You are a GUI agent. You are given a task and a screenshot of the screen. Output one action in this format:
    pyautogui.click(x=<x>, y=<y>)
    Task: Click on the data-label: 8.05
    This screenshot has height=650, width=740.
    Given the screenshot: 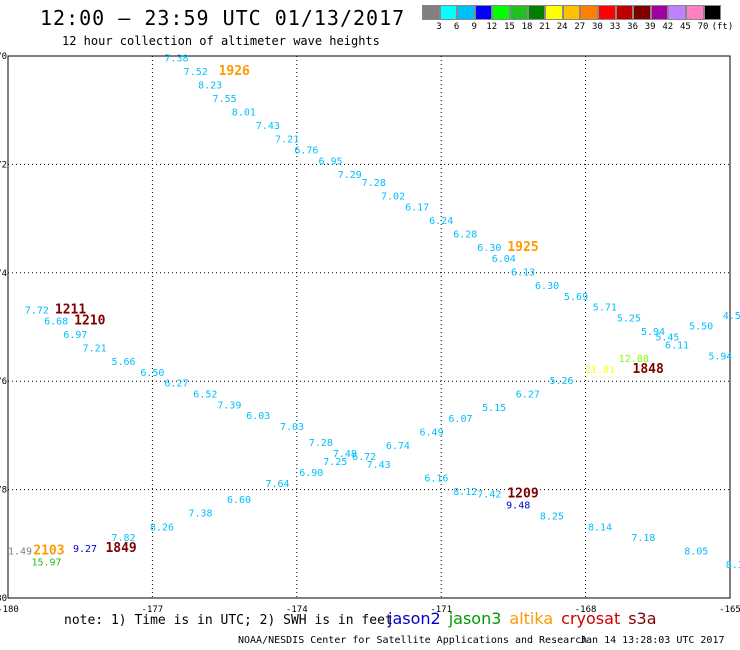 What is the action you would take?
    pyautogui.click(x=696, y=552)
    